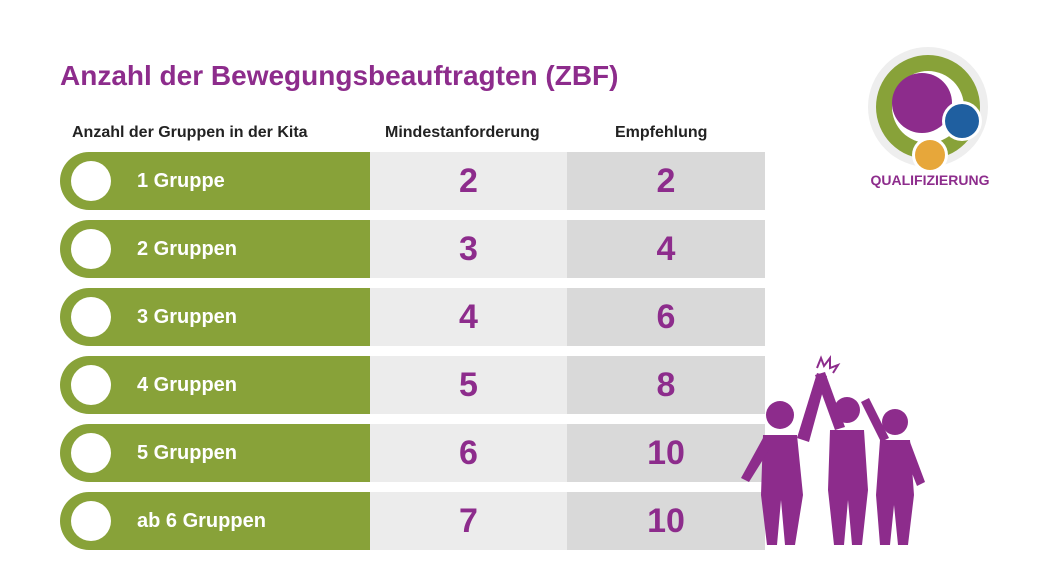 This screenshot has width=1040, height=585. Describe the element at coordinates (468, 385) in the screenshot. I see `min-value: 5` at that location.